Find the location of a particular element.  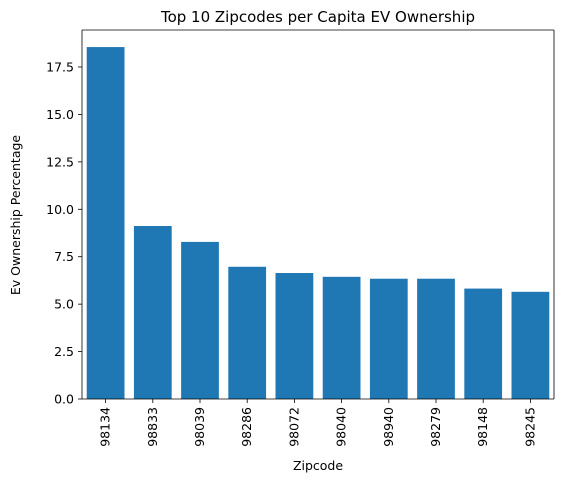

x-tick-label: 98286 is located at coordinates (246, 427).